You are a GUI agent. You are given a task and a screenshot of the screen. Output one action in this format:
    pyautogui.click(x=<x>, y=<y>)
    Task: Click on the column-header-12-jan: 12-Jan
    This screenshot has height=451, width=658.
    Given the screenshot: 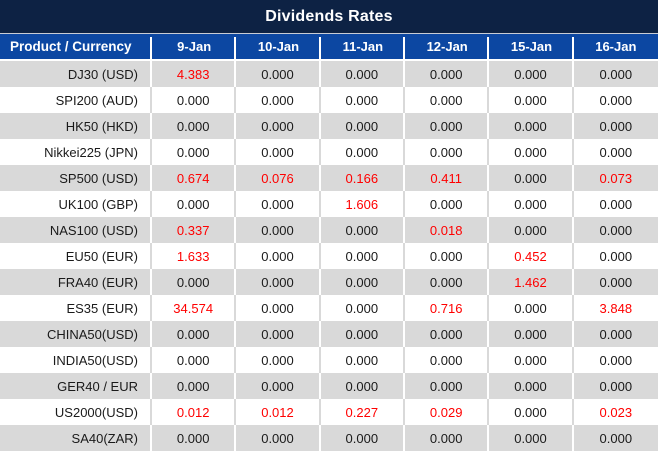 What is the action you would take?
    pyautogui.click(x=447, y=46)
    